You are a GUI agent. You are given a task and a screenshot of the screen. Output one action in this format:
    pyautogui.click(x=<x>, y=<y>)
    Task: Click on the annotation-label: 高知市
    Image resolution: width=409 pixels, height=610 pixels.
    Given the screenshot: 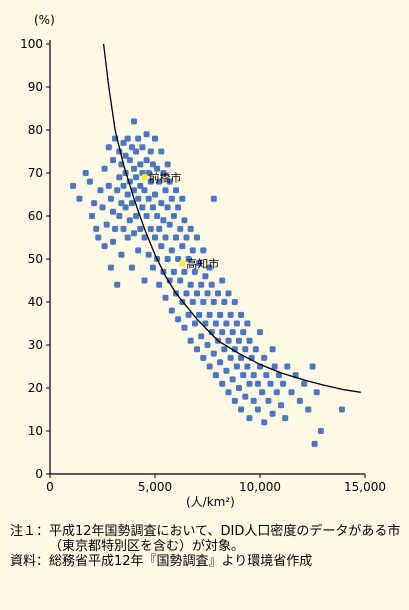 What is the action you would take?
    pyautogui.click(x=202, y=263)
    